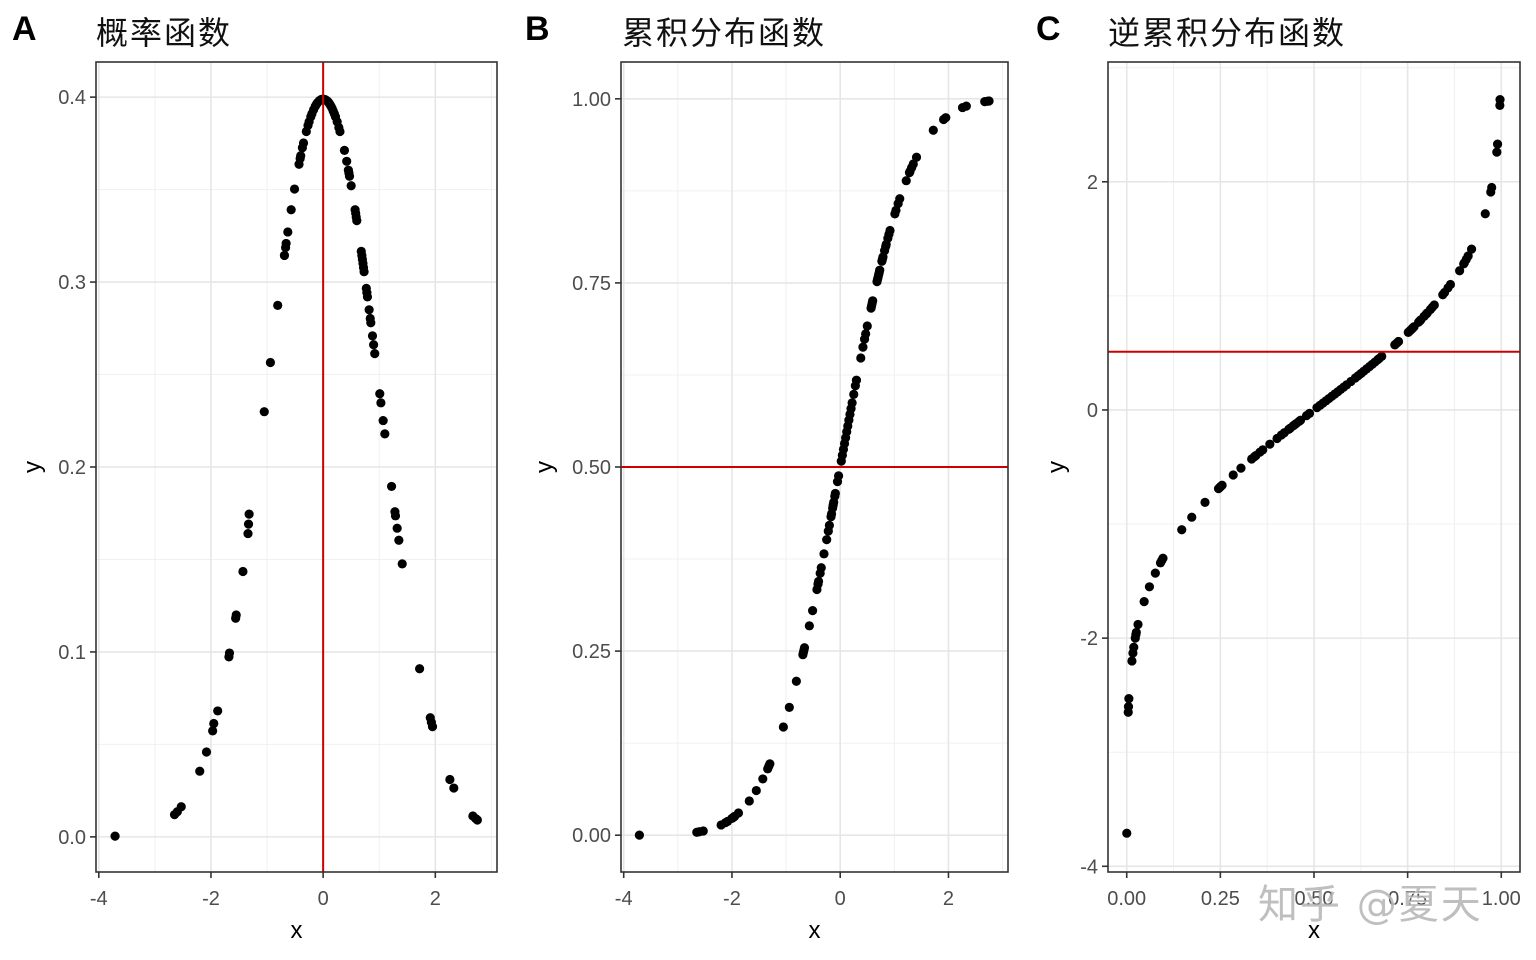 This screenshot has width=1536, height=960. Describe the element at coordinates (1092, 411) in the screenshot. I see `y-tick-label: 0` at that location.